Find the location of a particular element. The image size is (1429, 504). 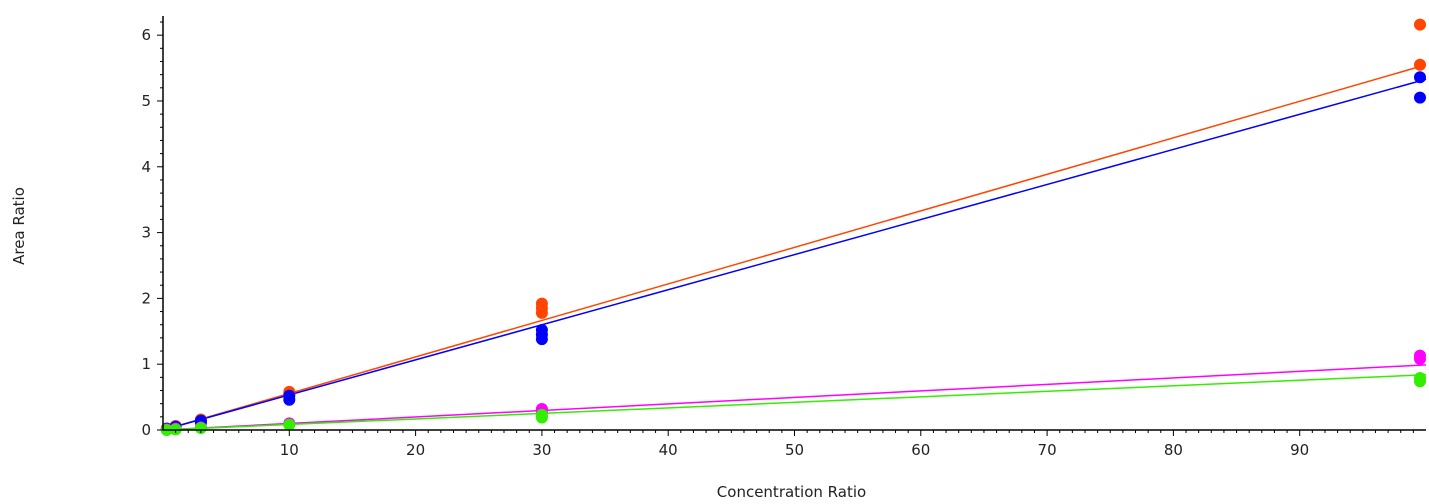

y-tick-label: 2 is located at coordinates (146, 298).